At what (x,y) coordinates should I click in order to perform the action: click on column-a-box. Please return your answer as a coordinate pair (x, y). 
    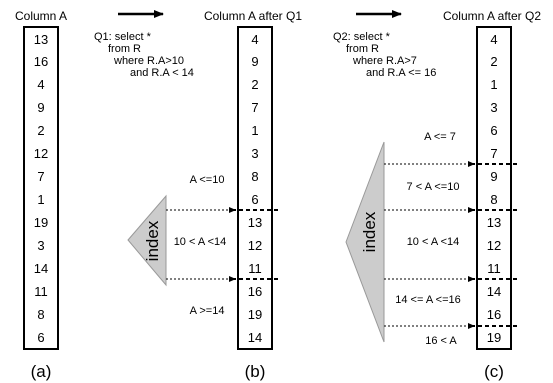
    Looking at the image, I should click on (41, 188).